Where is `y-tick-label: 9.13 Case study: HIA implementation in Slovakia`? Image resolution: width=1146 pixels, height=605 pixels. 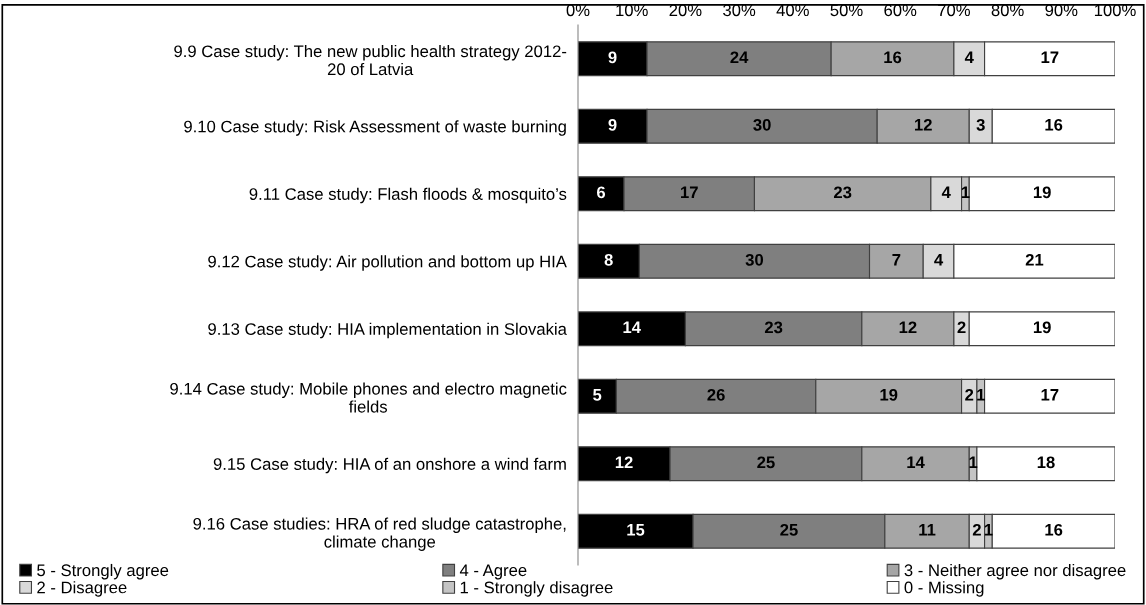
y-tick-label: 9.13 Case study: HIA implementation in Slovakia is located at coordinates (387, 330).